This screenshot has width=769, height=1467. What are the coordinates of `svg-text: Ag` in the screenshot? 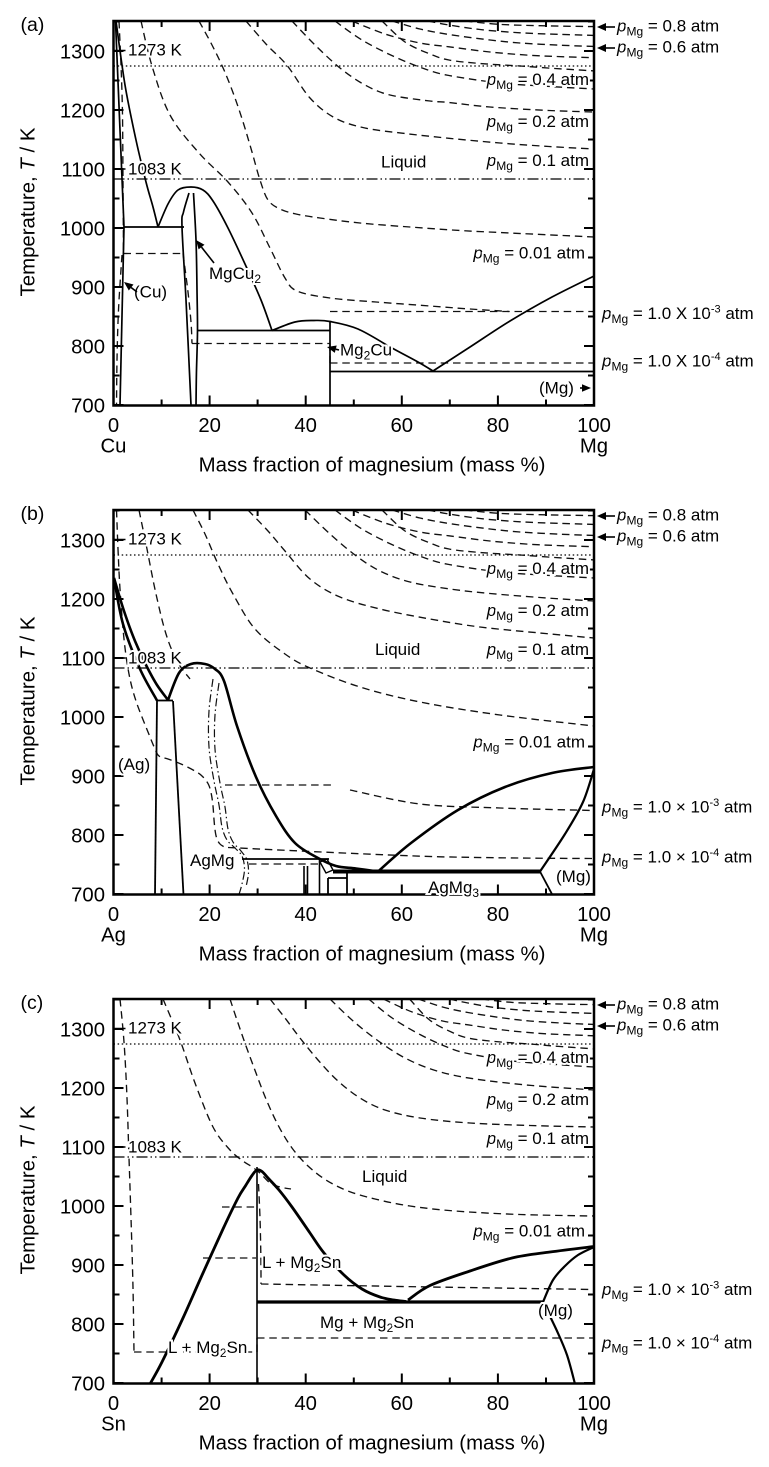 It's located at (113, 936).